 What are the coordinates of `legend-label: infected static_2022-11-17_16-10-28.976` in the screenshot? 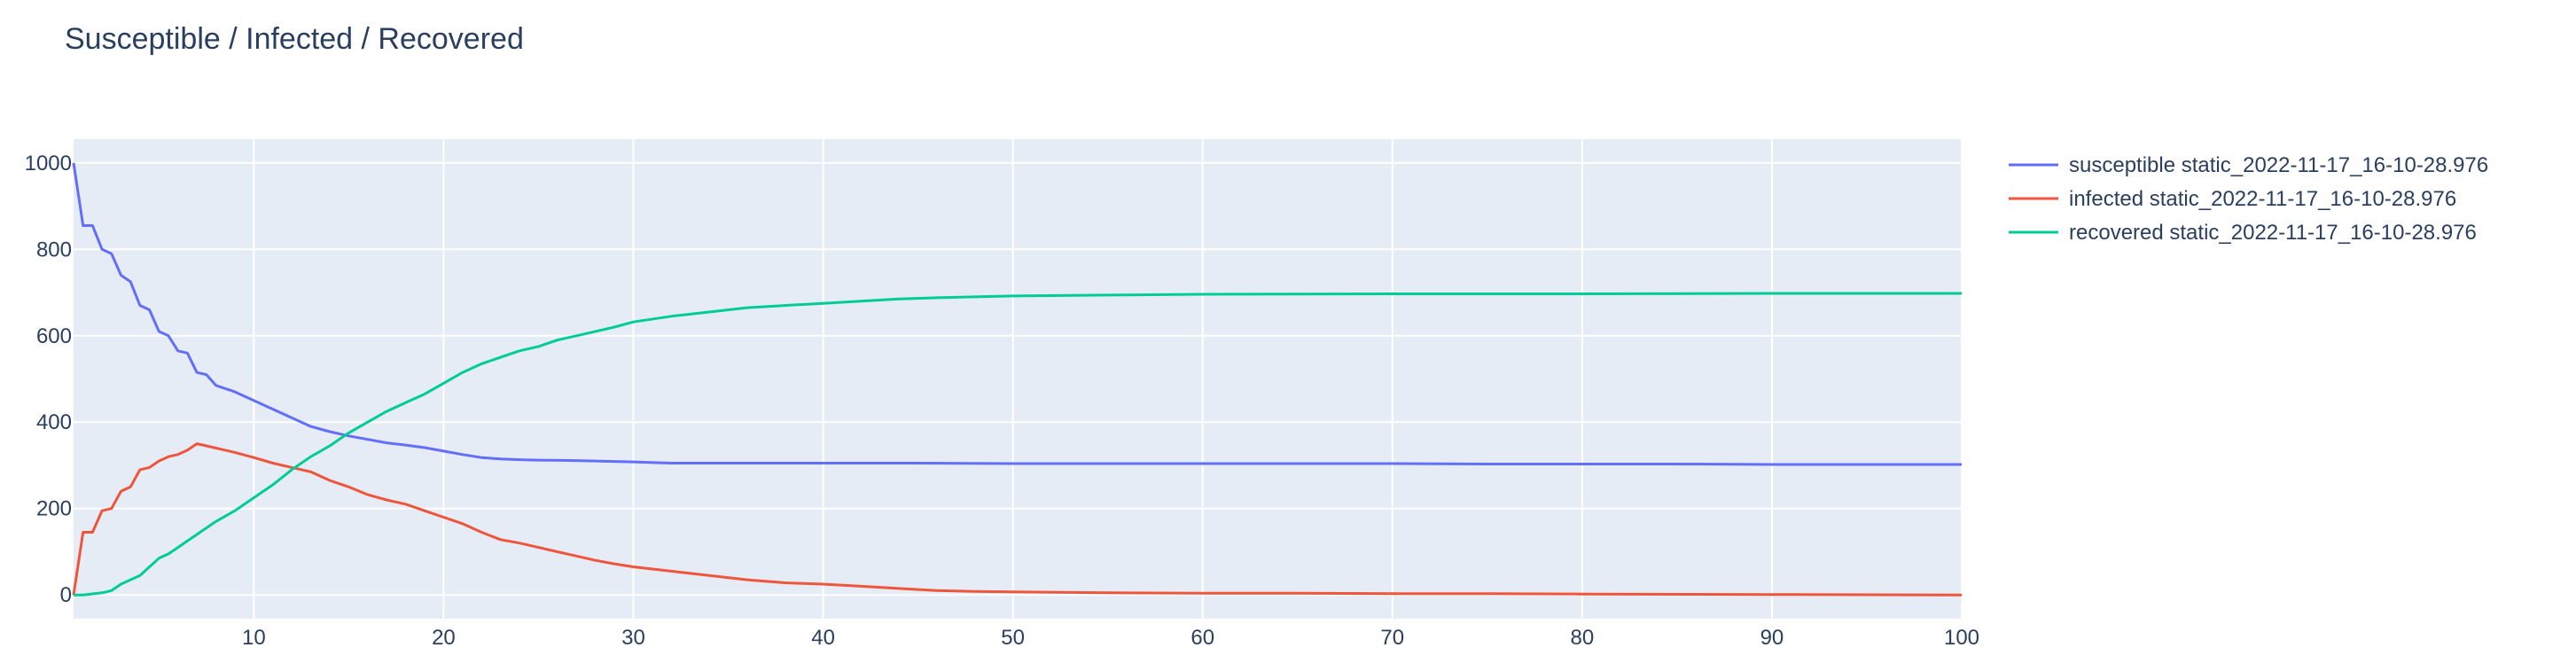 It's located at (2262, 199).